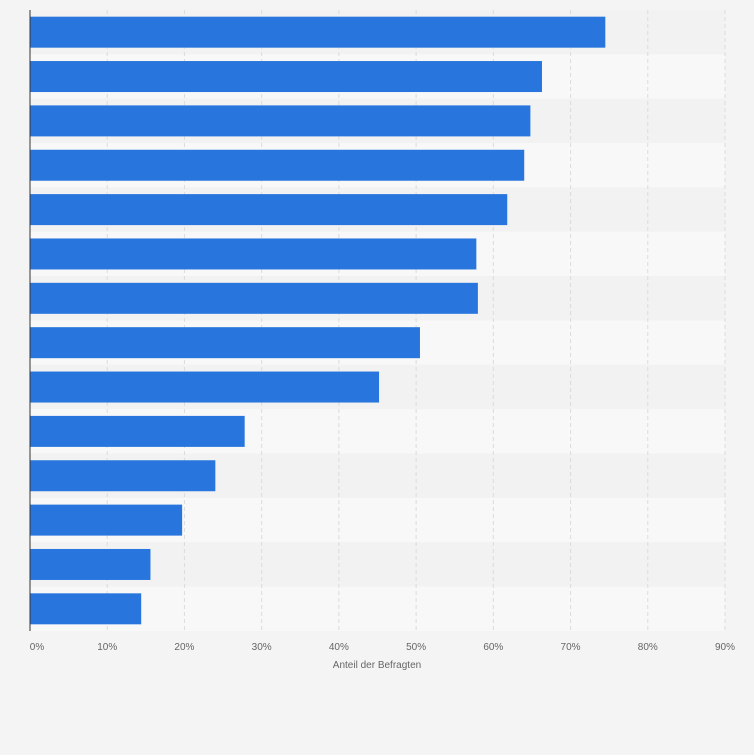 Image resolution: width=754 pixels, height=755 pixels. Describe the element at coordinates (37, 647) in the screenshot. I see `x-tick-label: 0%` at that location.